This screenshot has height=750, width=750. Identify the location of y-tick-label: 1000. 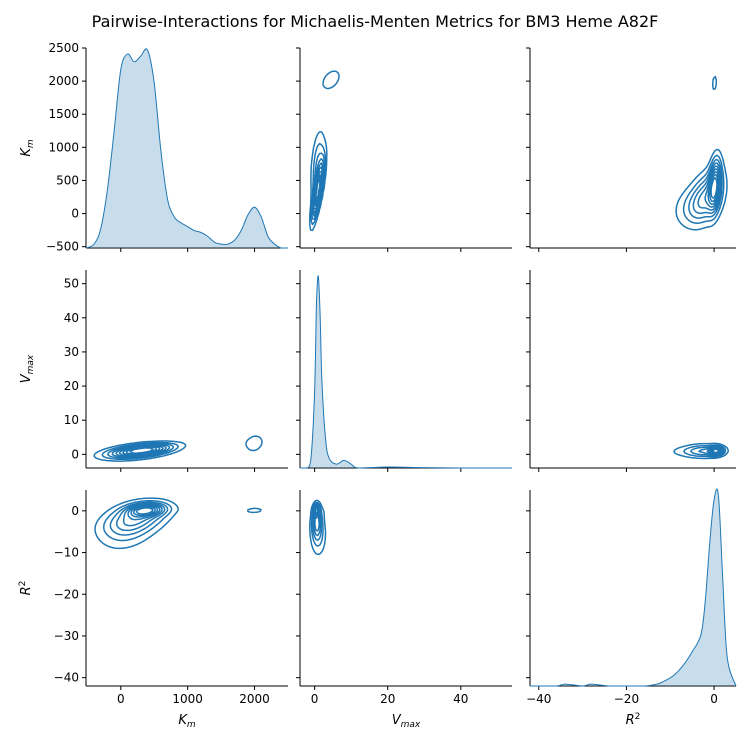
(63, 147).